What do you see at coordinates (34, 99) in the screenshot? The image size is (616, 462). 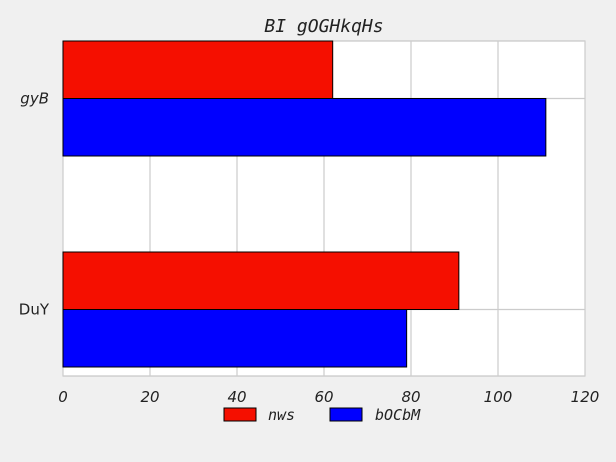 I see `y-tick-label: gyB` at bounding box center [34, 99].